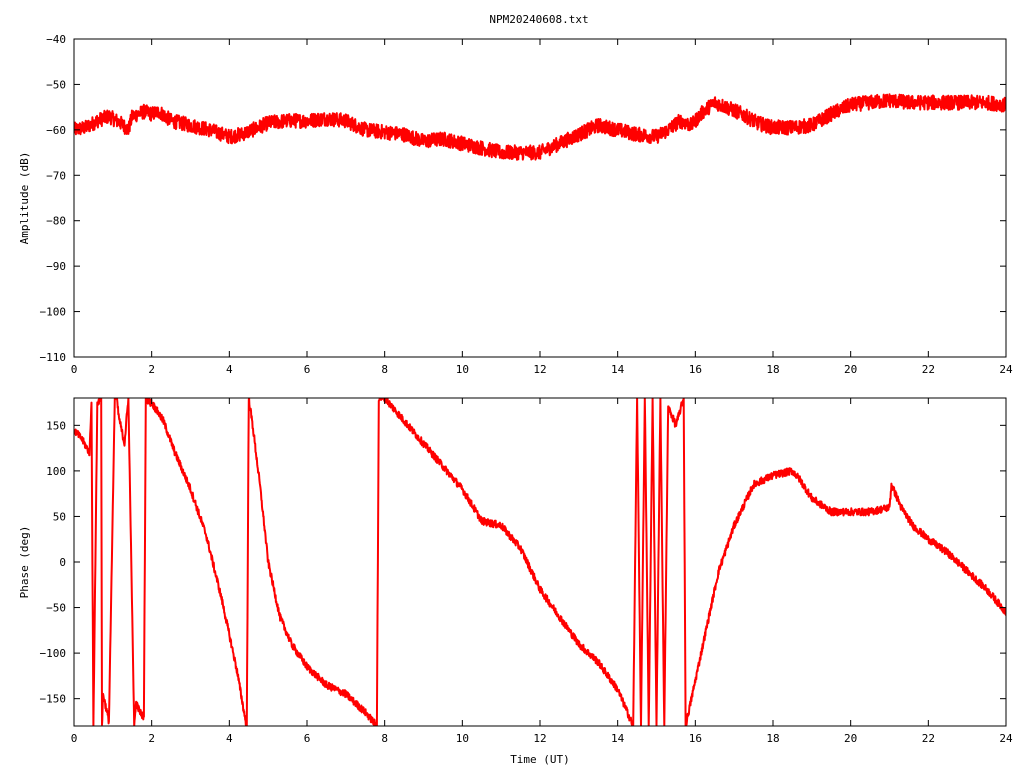 The width and height of the screenshot is (1024, 773). I want to click on amplitude-x-tick-label: 10, so click(462, 369).